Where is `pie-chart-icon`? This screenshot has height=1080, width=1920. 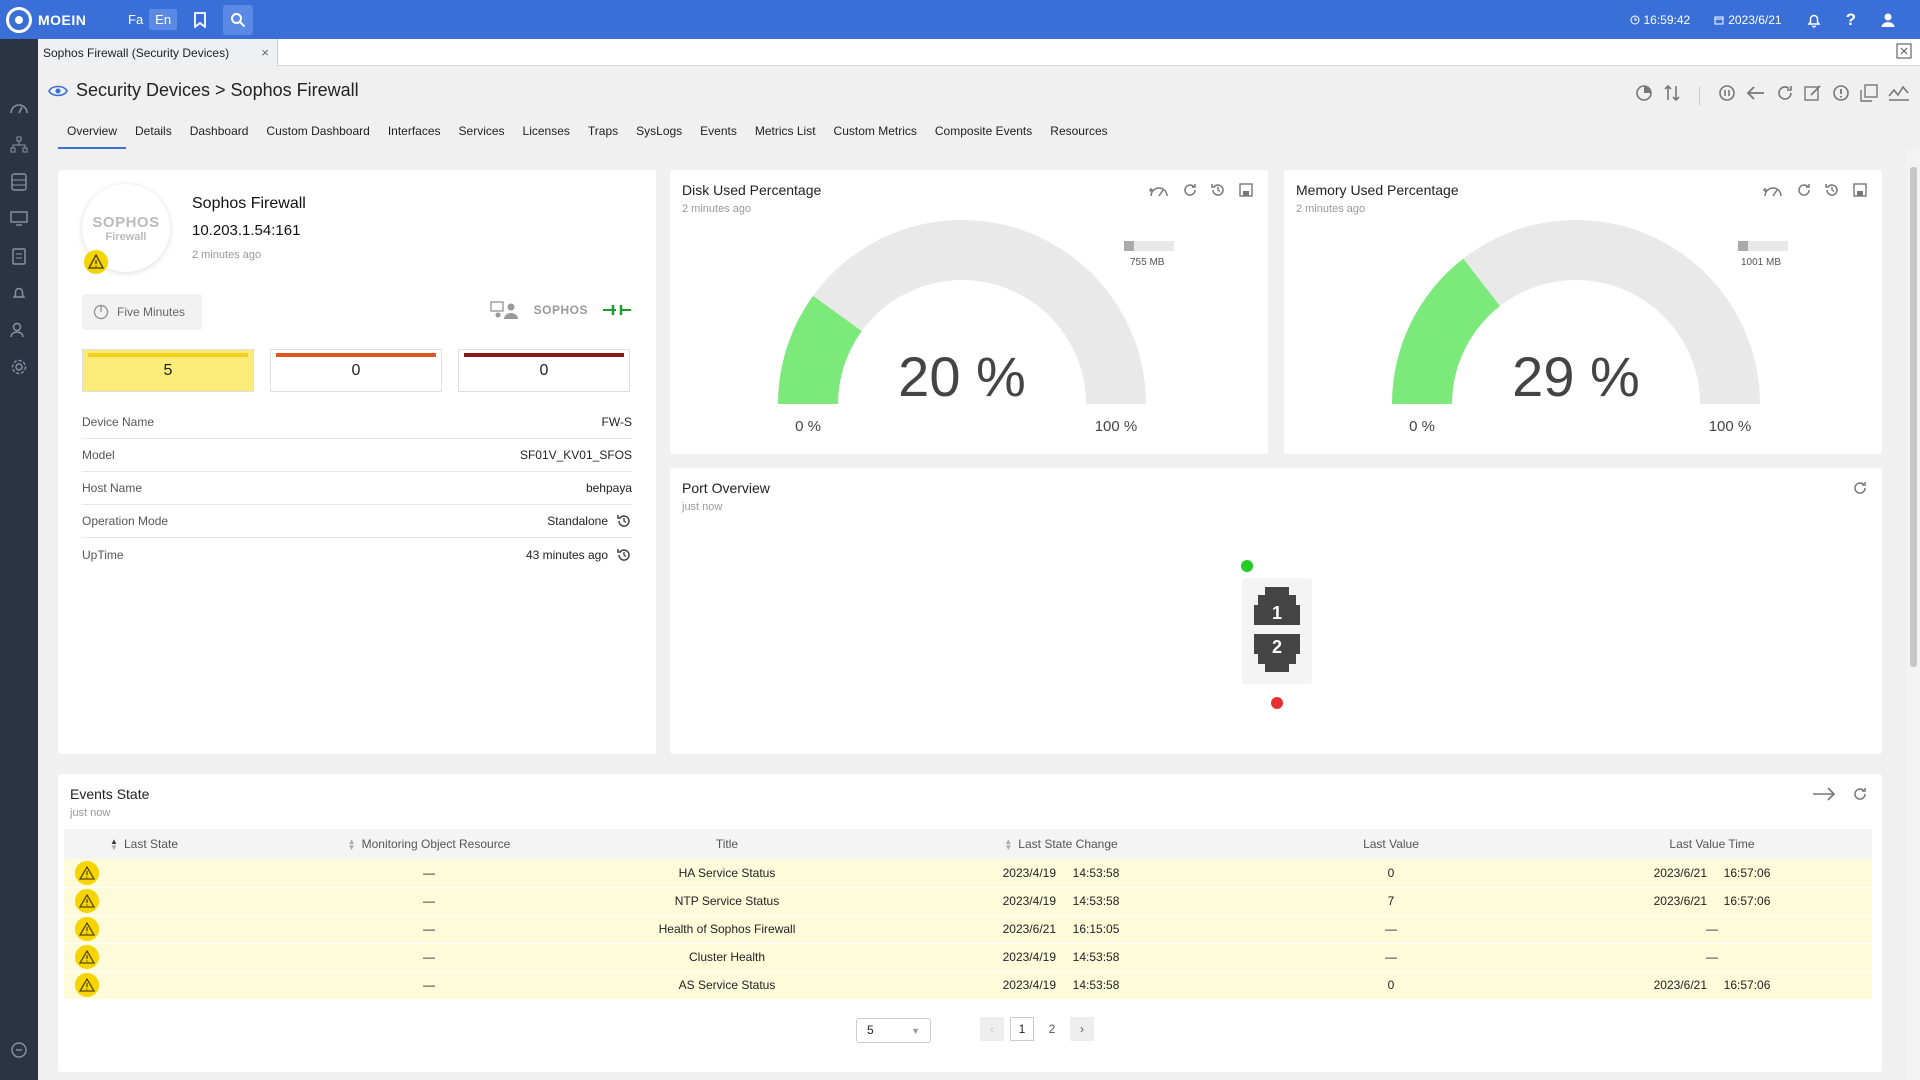
pie-chart-icon is located at coordinates (1644, 95).